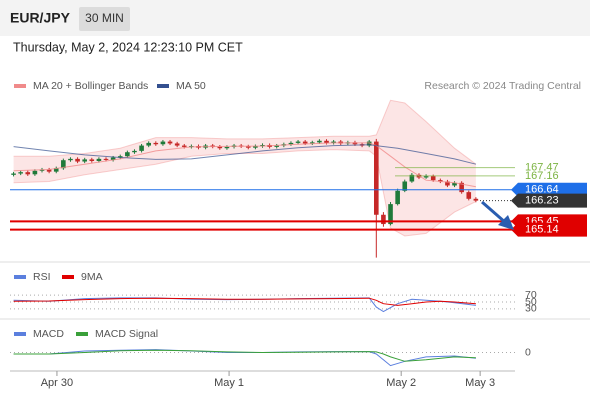  I want to click on legend-label: RSI, so click(42, 277).